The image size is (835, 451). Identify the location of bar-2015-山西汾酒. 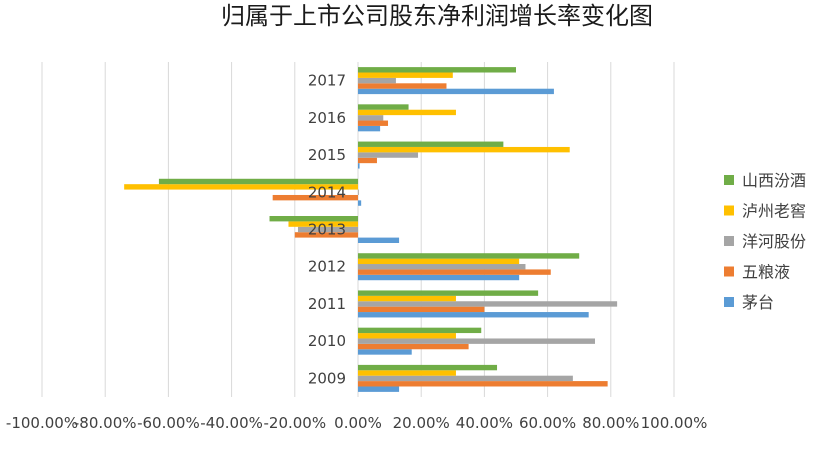
(431, 144).